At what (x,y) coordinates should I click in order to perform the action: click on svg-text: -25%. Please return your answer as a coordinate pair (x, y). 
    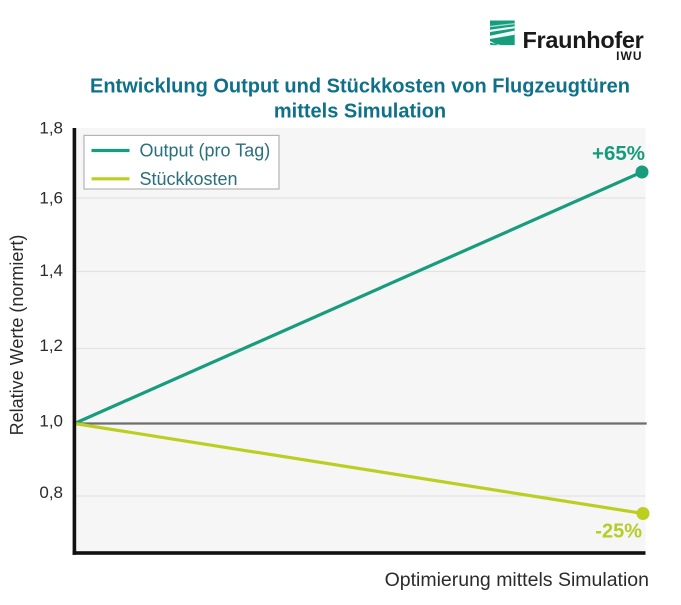
    Looking at the image, I should click on (618, 532).